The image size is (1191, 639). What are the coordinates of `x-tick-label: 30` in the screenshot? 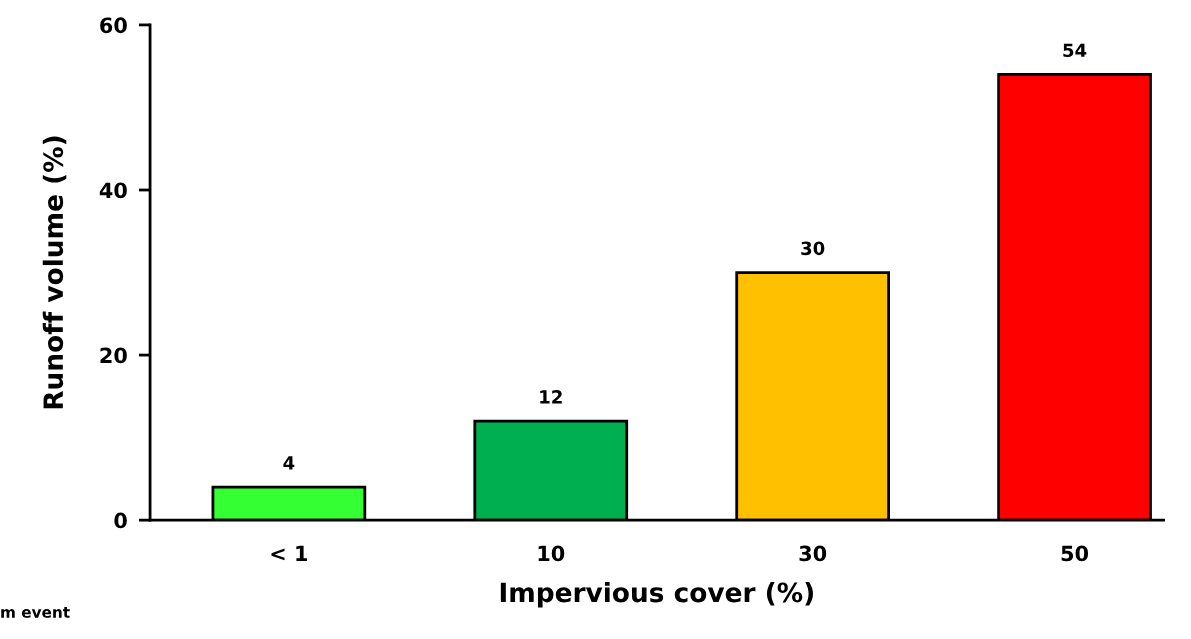 It's located at (813, 553).